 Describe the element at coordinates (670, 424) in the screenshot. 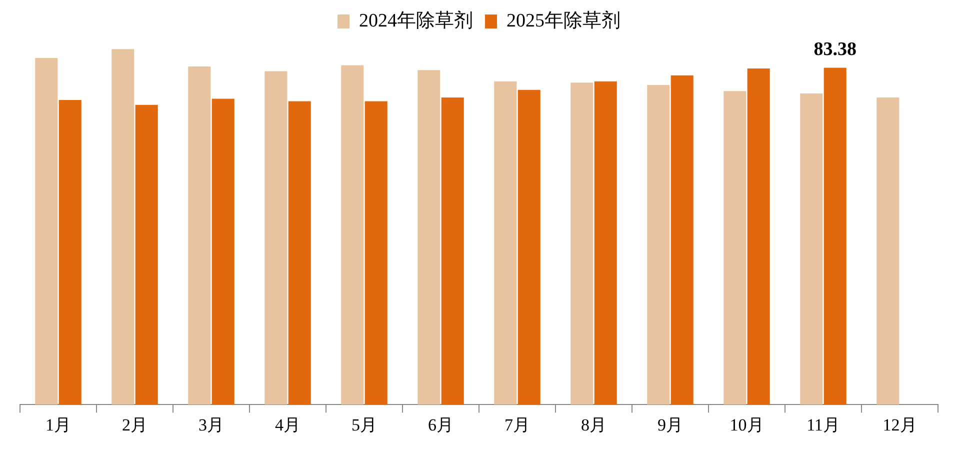

I see `x-tick-label: 9月` at that location.